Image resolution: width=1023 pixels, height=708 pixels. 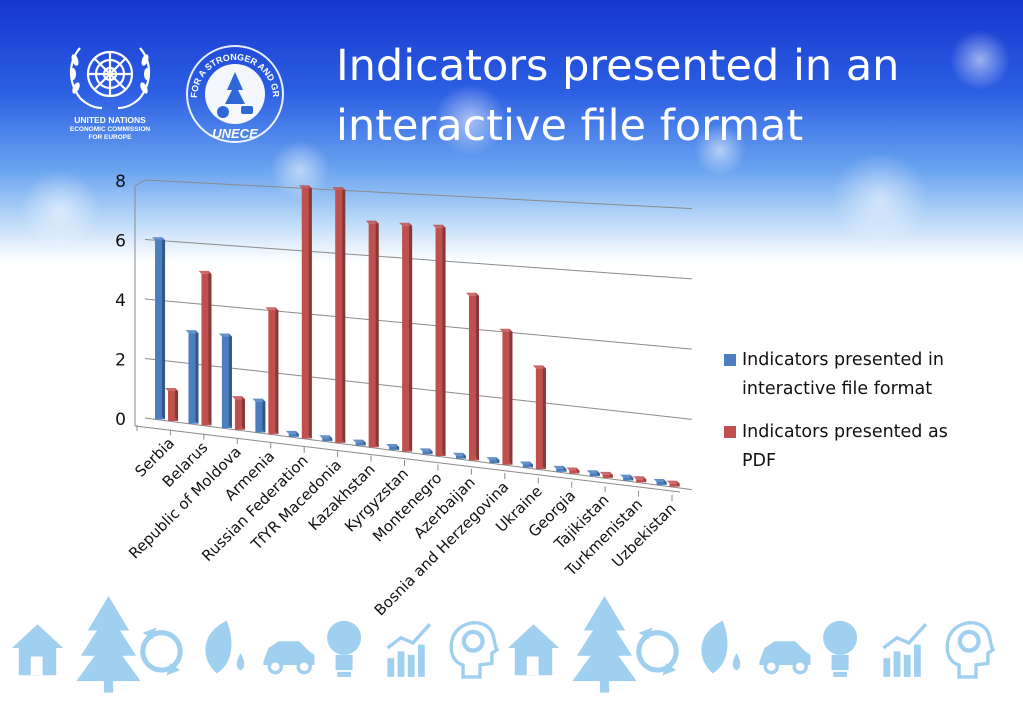 I want to click on un-logo-line2: ECONOMIC COMMISSION, so click(x=110, y=129).